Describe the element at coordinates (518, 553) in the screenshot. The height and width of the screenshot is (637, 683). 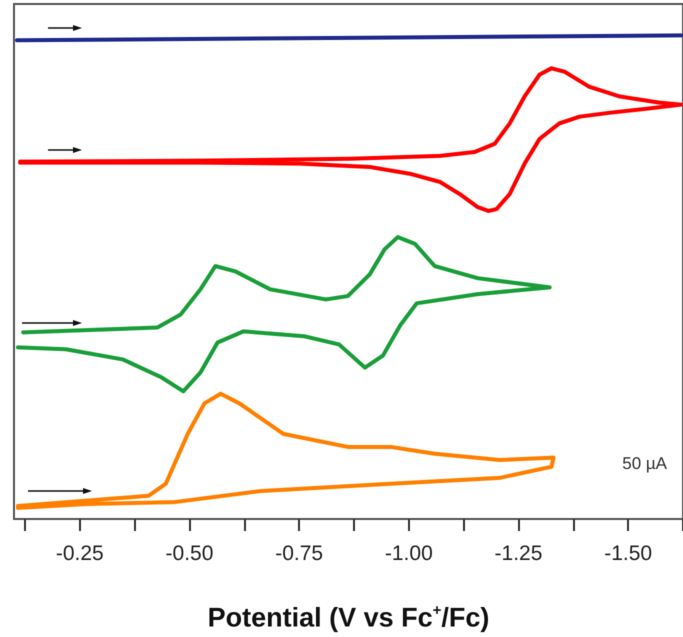
I see `x-tick-label: -1.25` at that location.